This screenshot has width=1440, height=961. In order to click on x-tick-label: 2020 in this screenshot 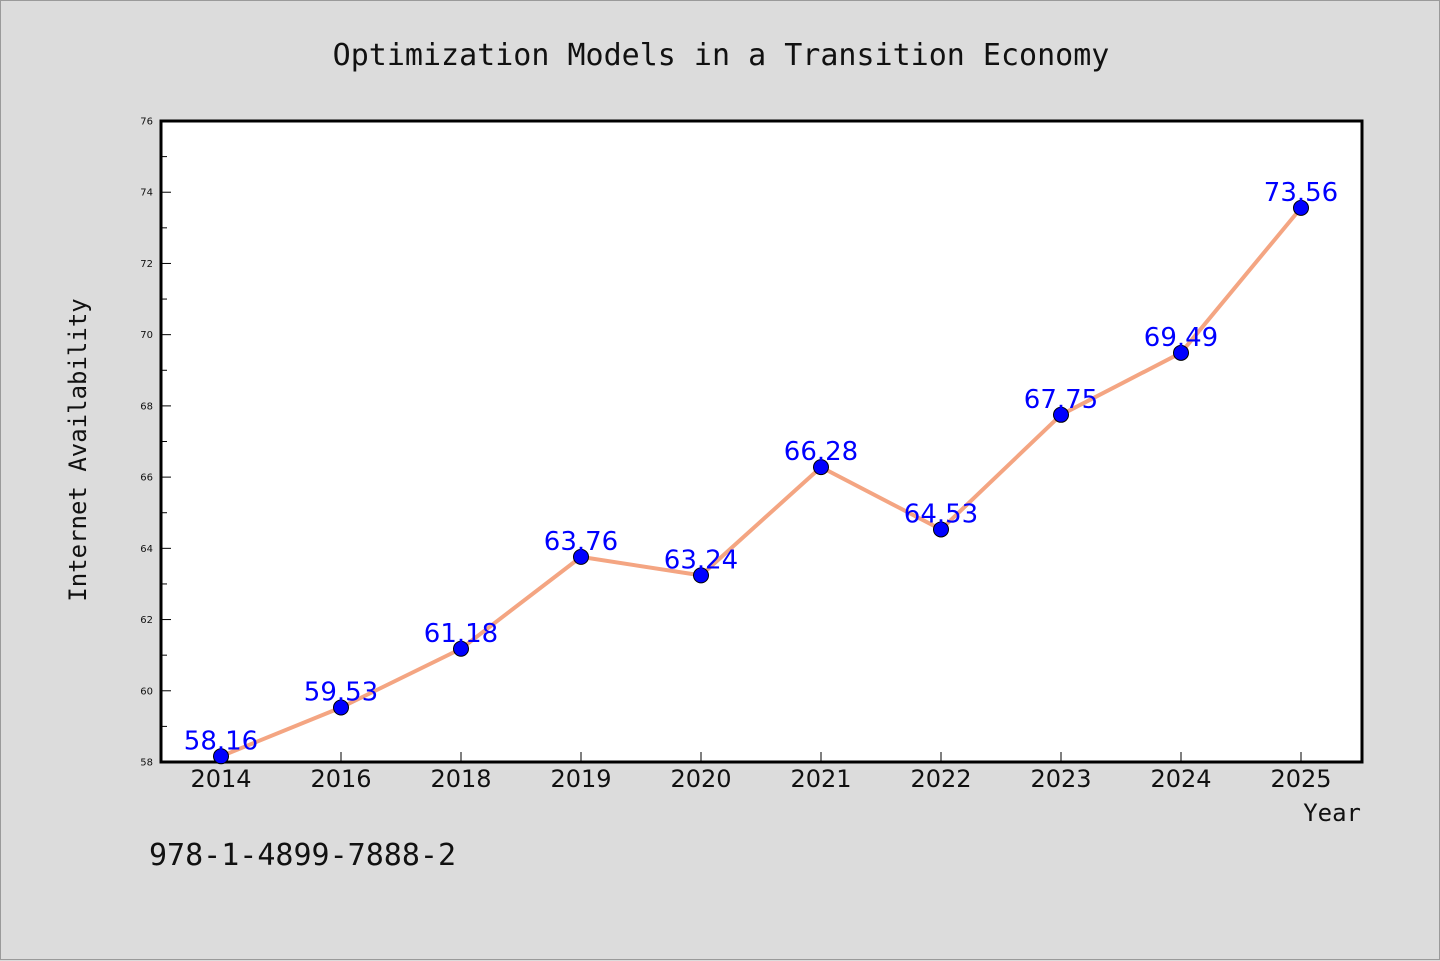, I will do `click(700, 779)`.